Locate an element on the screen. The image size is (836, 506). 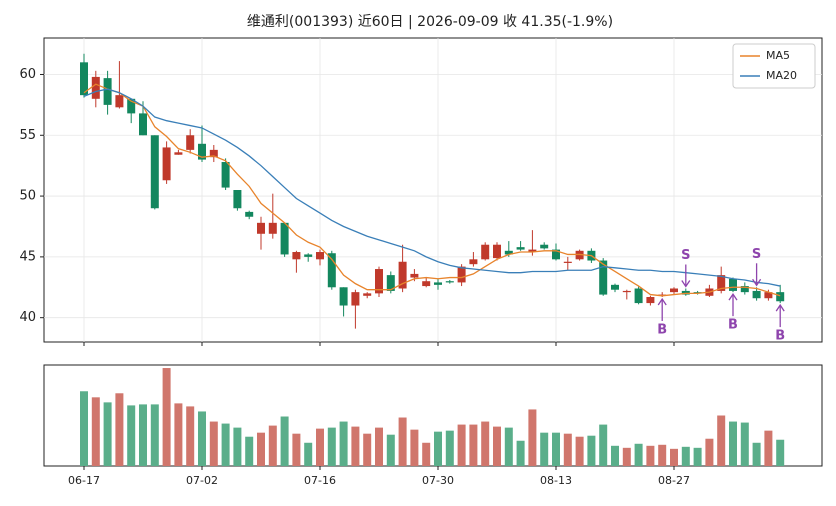
signal: S is located at coordinates (757, 267).